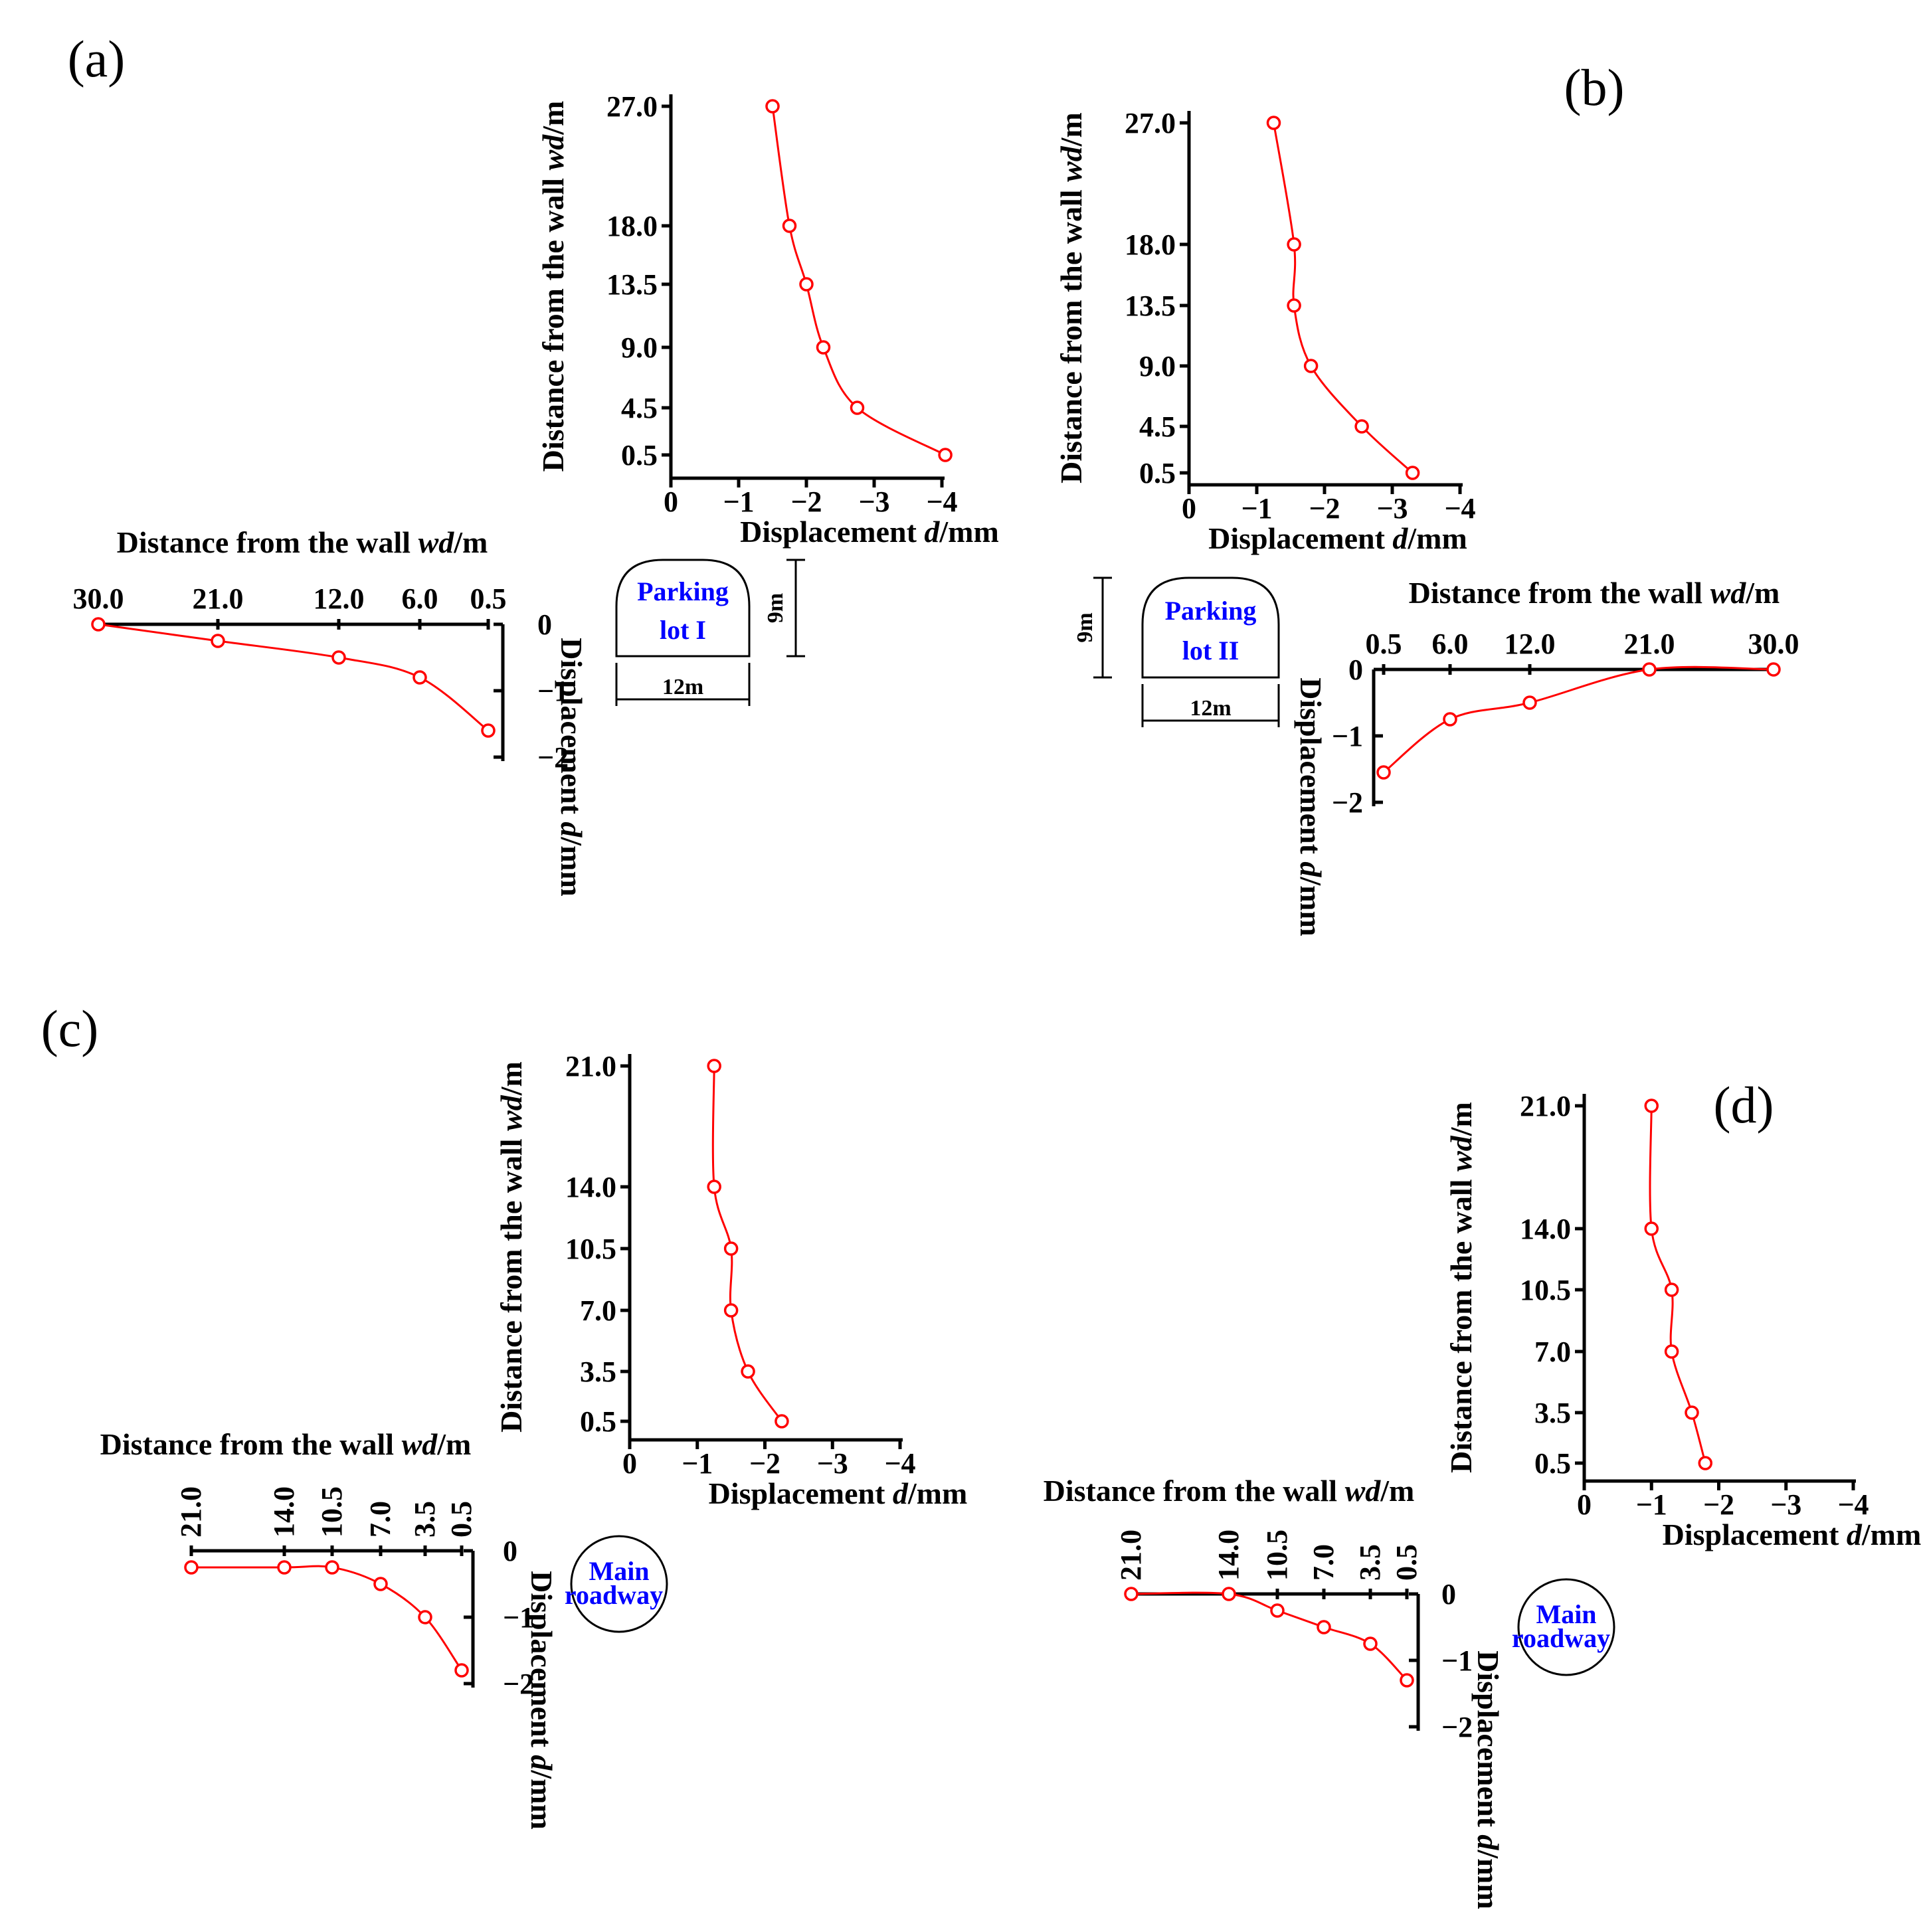 This screenshot has height=1932, width=1923. Describe the element at coordinates (98, 598) in the screenshot. I see `x-tick-label: 30.0` at that location.